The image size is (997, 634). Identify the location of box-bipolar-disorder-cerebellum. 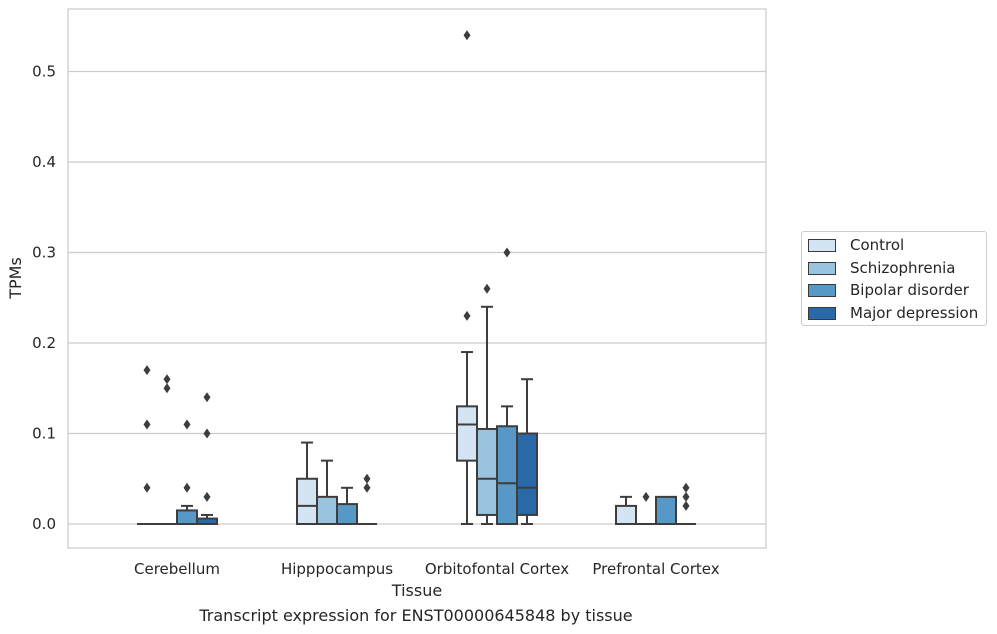
(187, 514).